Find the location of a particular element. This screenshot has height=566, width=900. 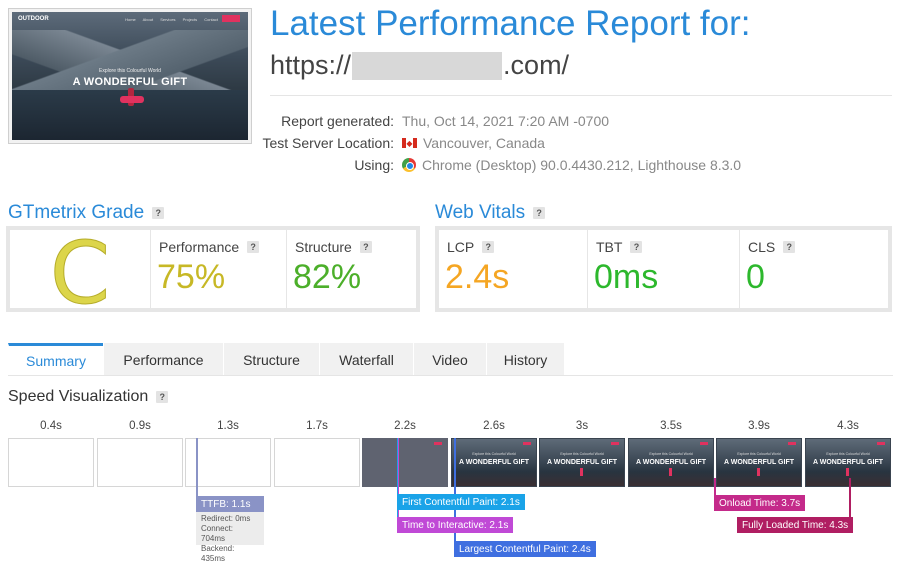

tick-label: 3.9s is located at coordinates (759, 426).